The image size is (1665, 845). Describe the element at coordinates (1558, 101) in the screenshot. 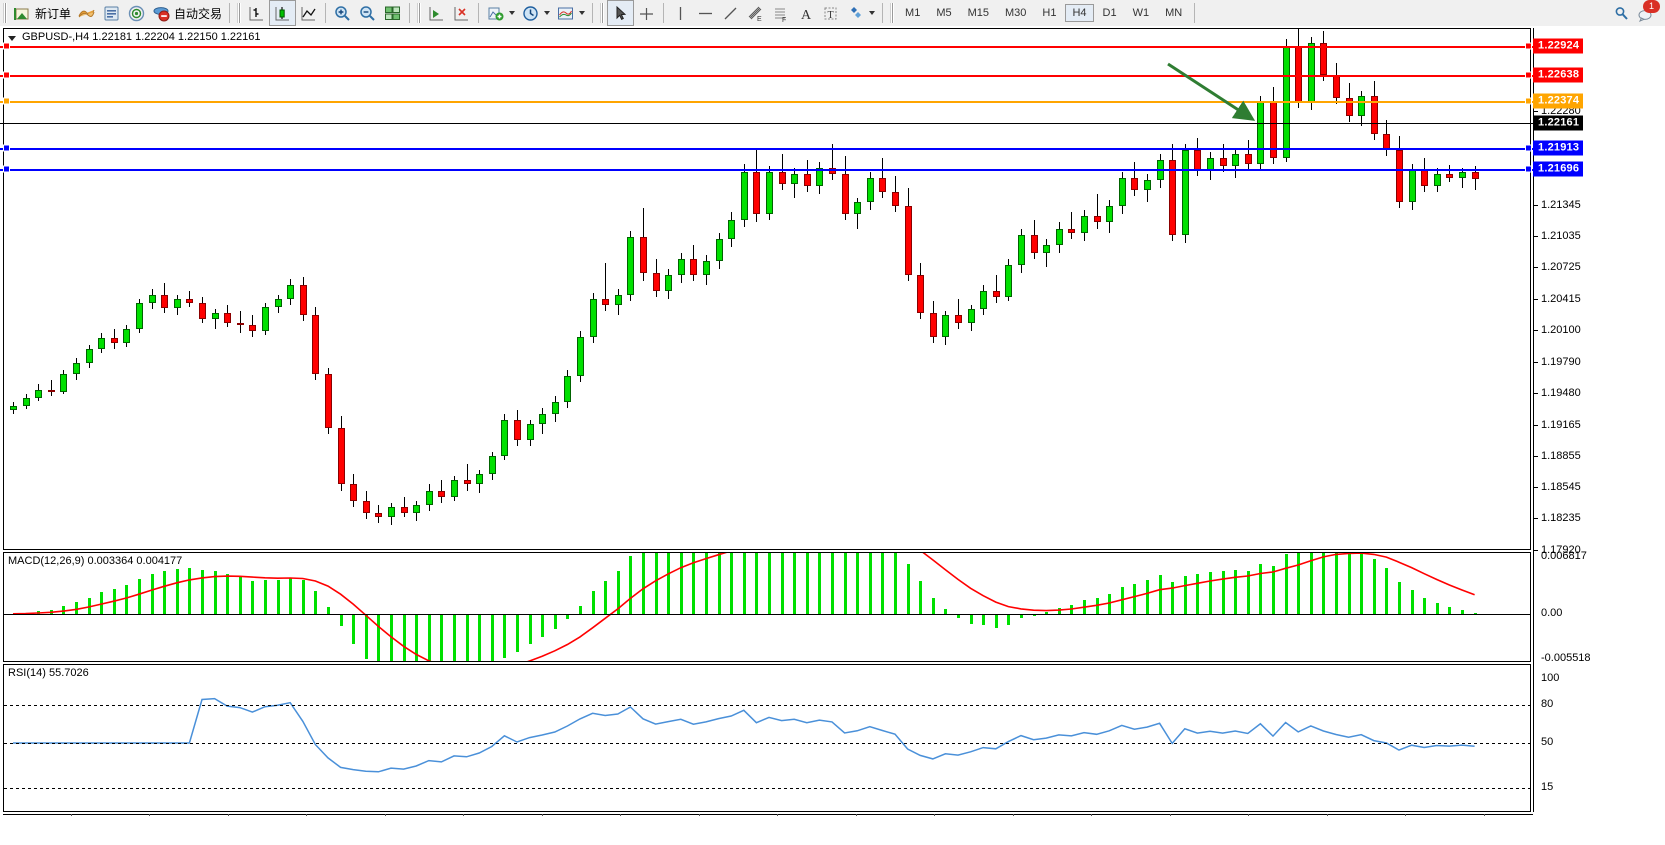

I see `price-level-label-pivot: 1.22374` at that location.